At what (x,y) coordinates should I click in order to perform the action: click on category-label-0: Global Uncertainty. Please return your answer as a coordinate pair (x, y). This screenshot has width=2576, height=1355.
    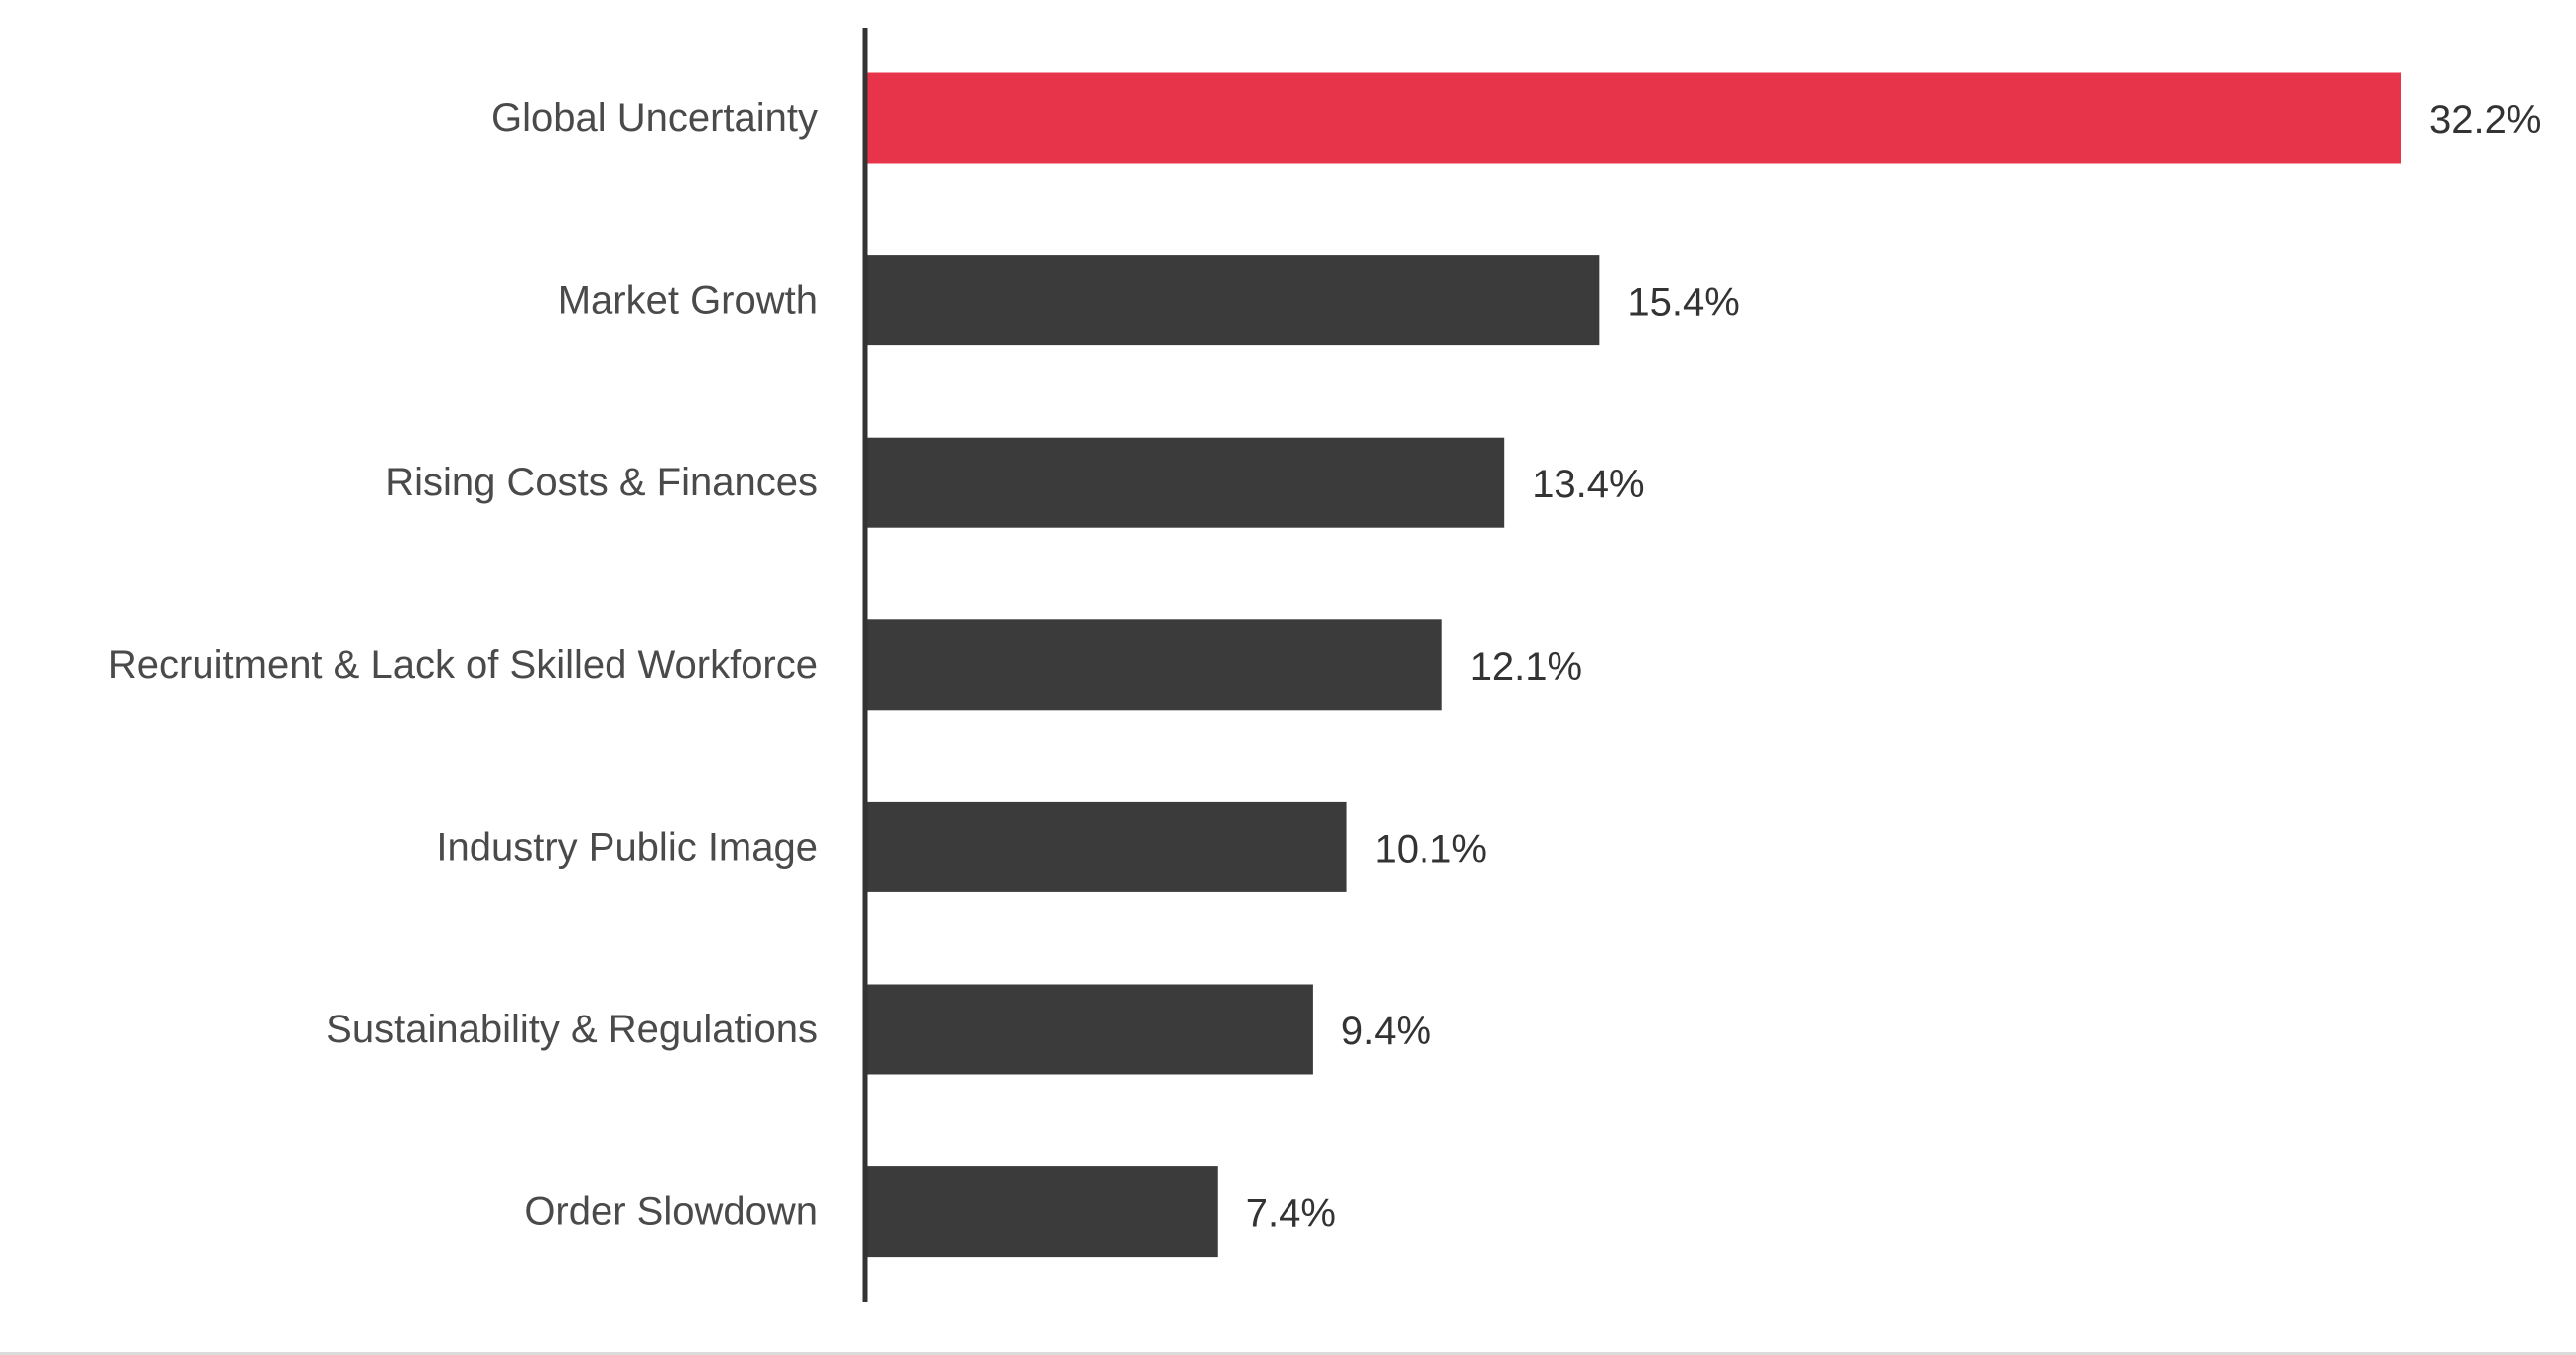
    Looking at the image, I should click on (654, 118).